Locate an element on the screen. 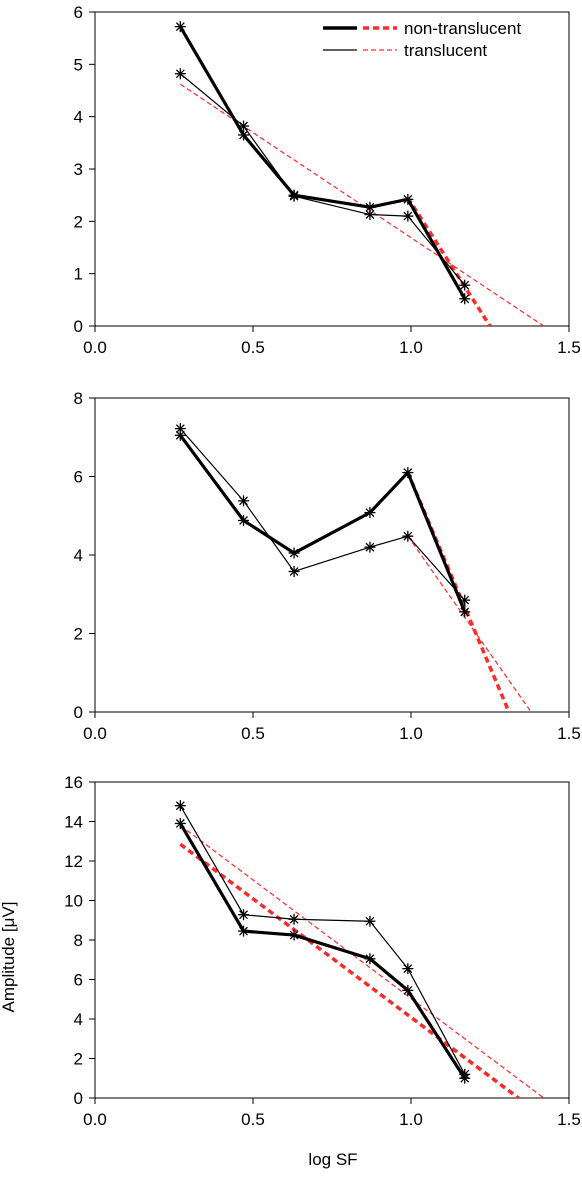 This screenshot has width=582, height=1188. legend: non-translucent translucent is located at coordinates (422, 39).